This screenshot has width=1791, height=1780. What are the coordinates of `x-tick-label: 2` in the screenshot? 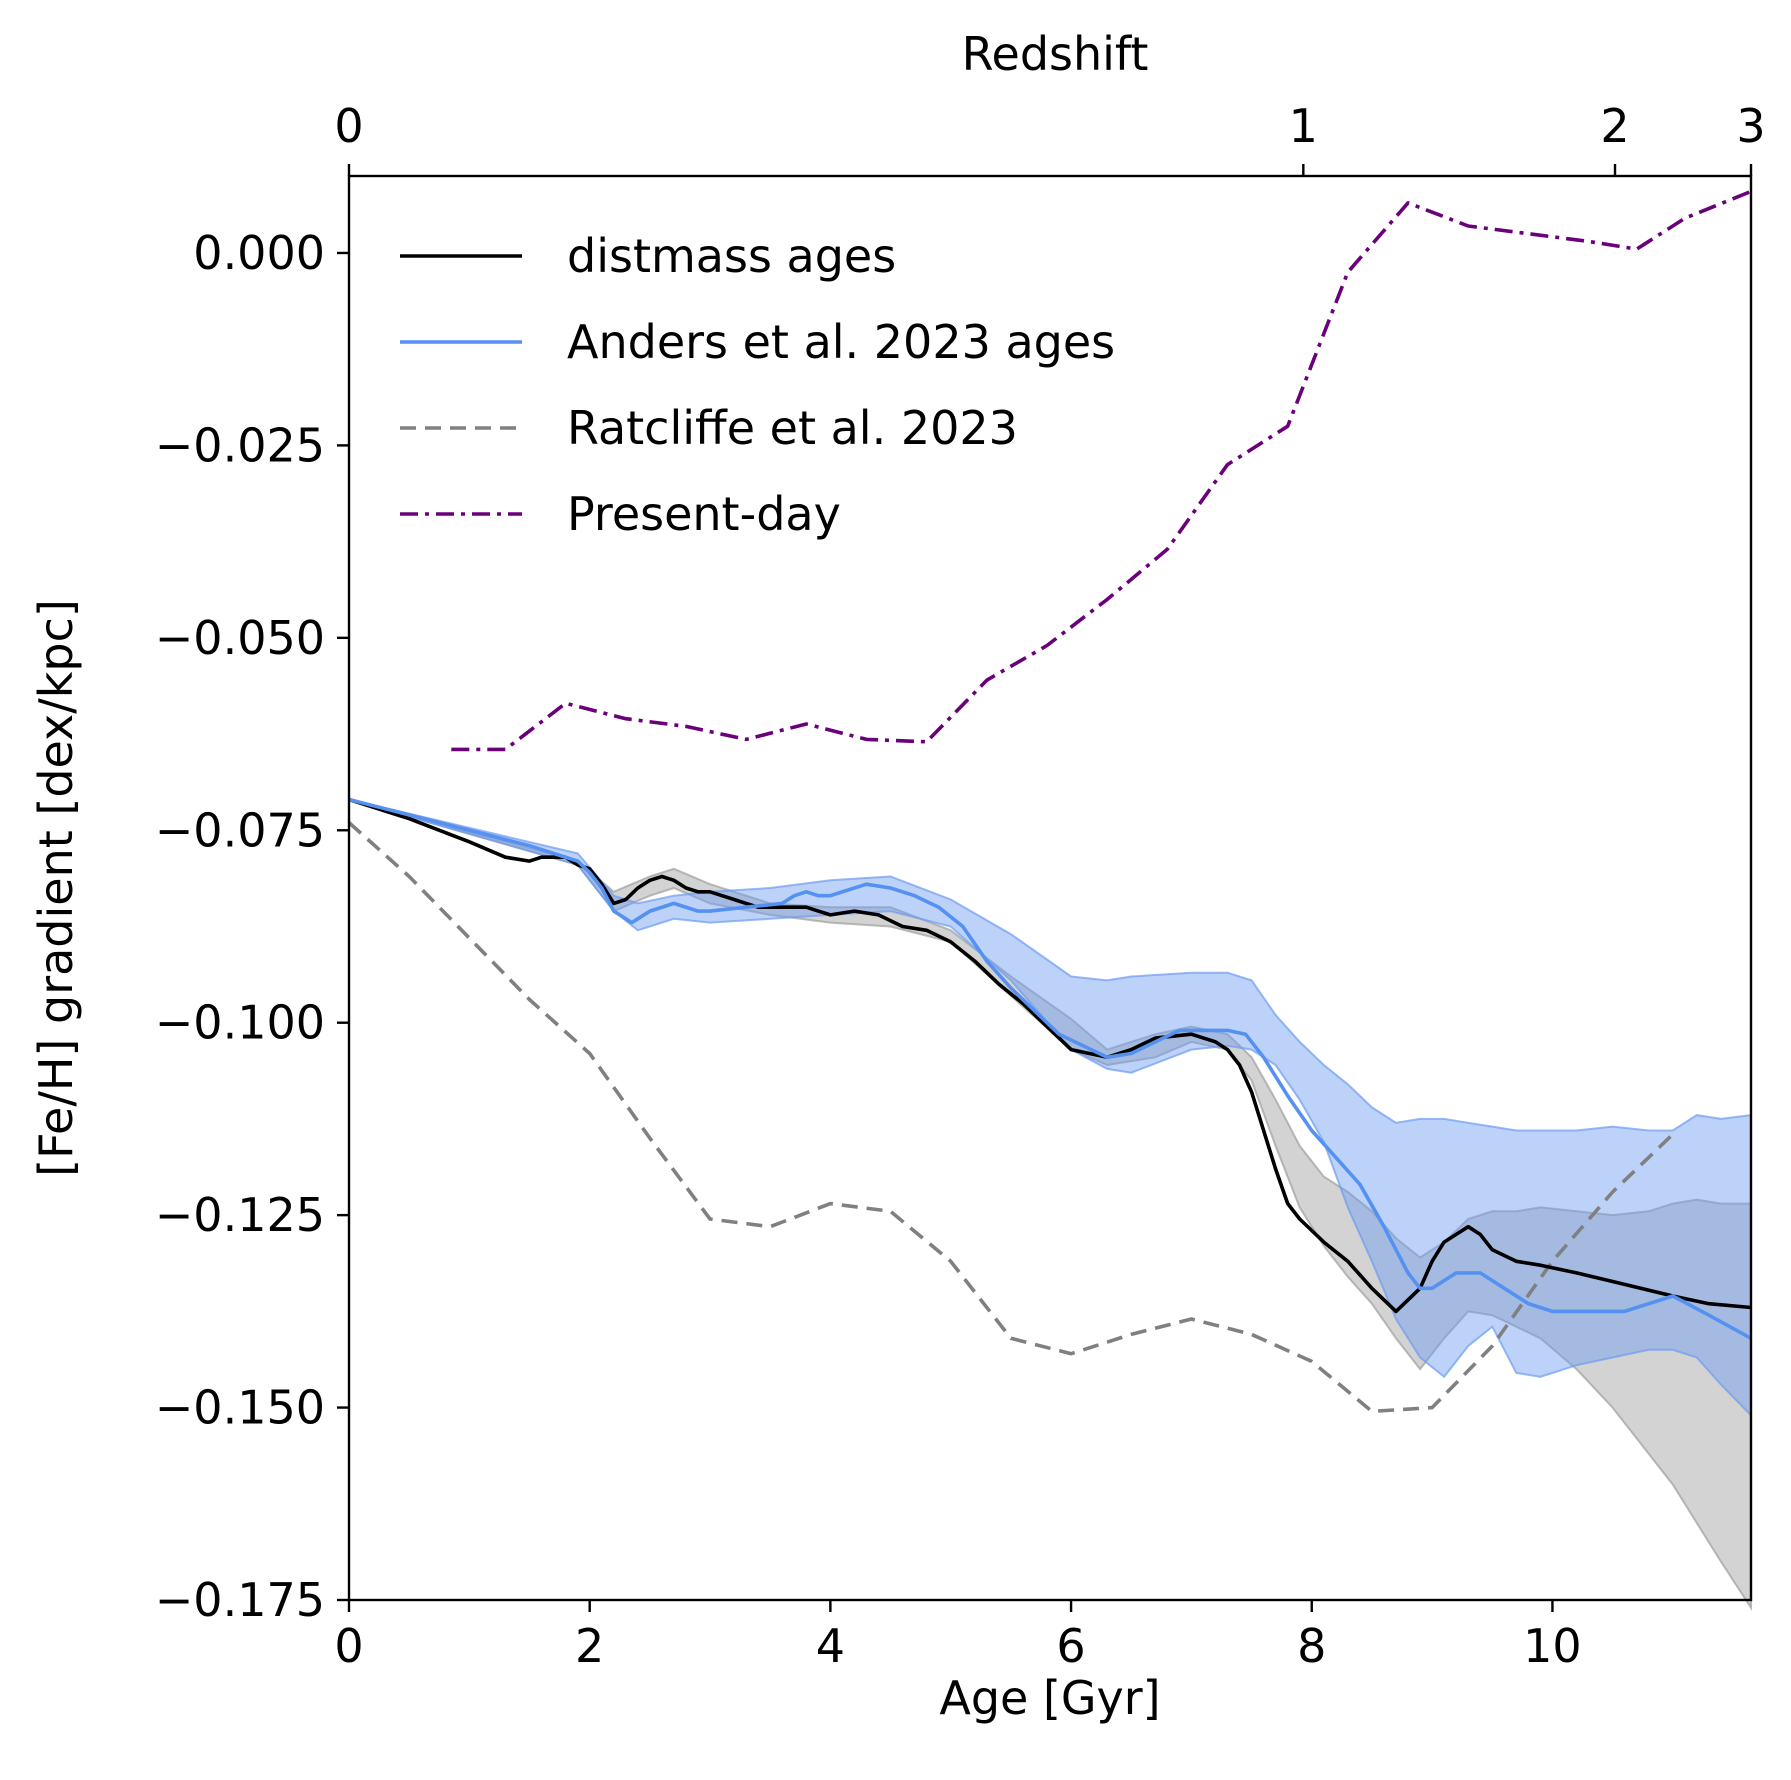 It's located at (589, 1646).